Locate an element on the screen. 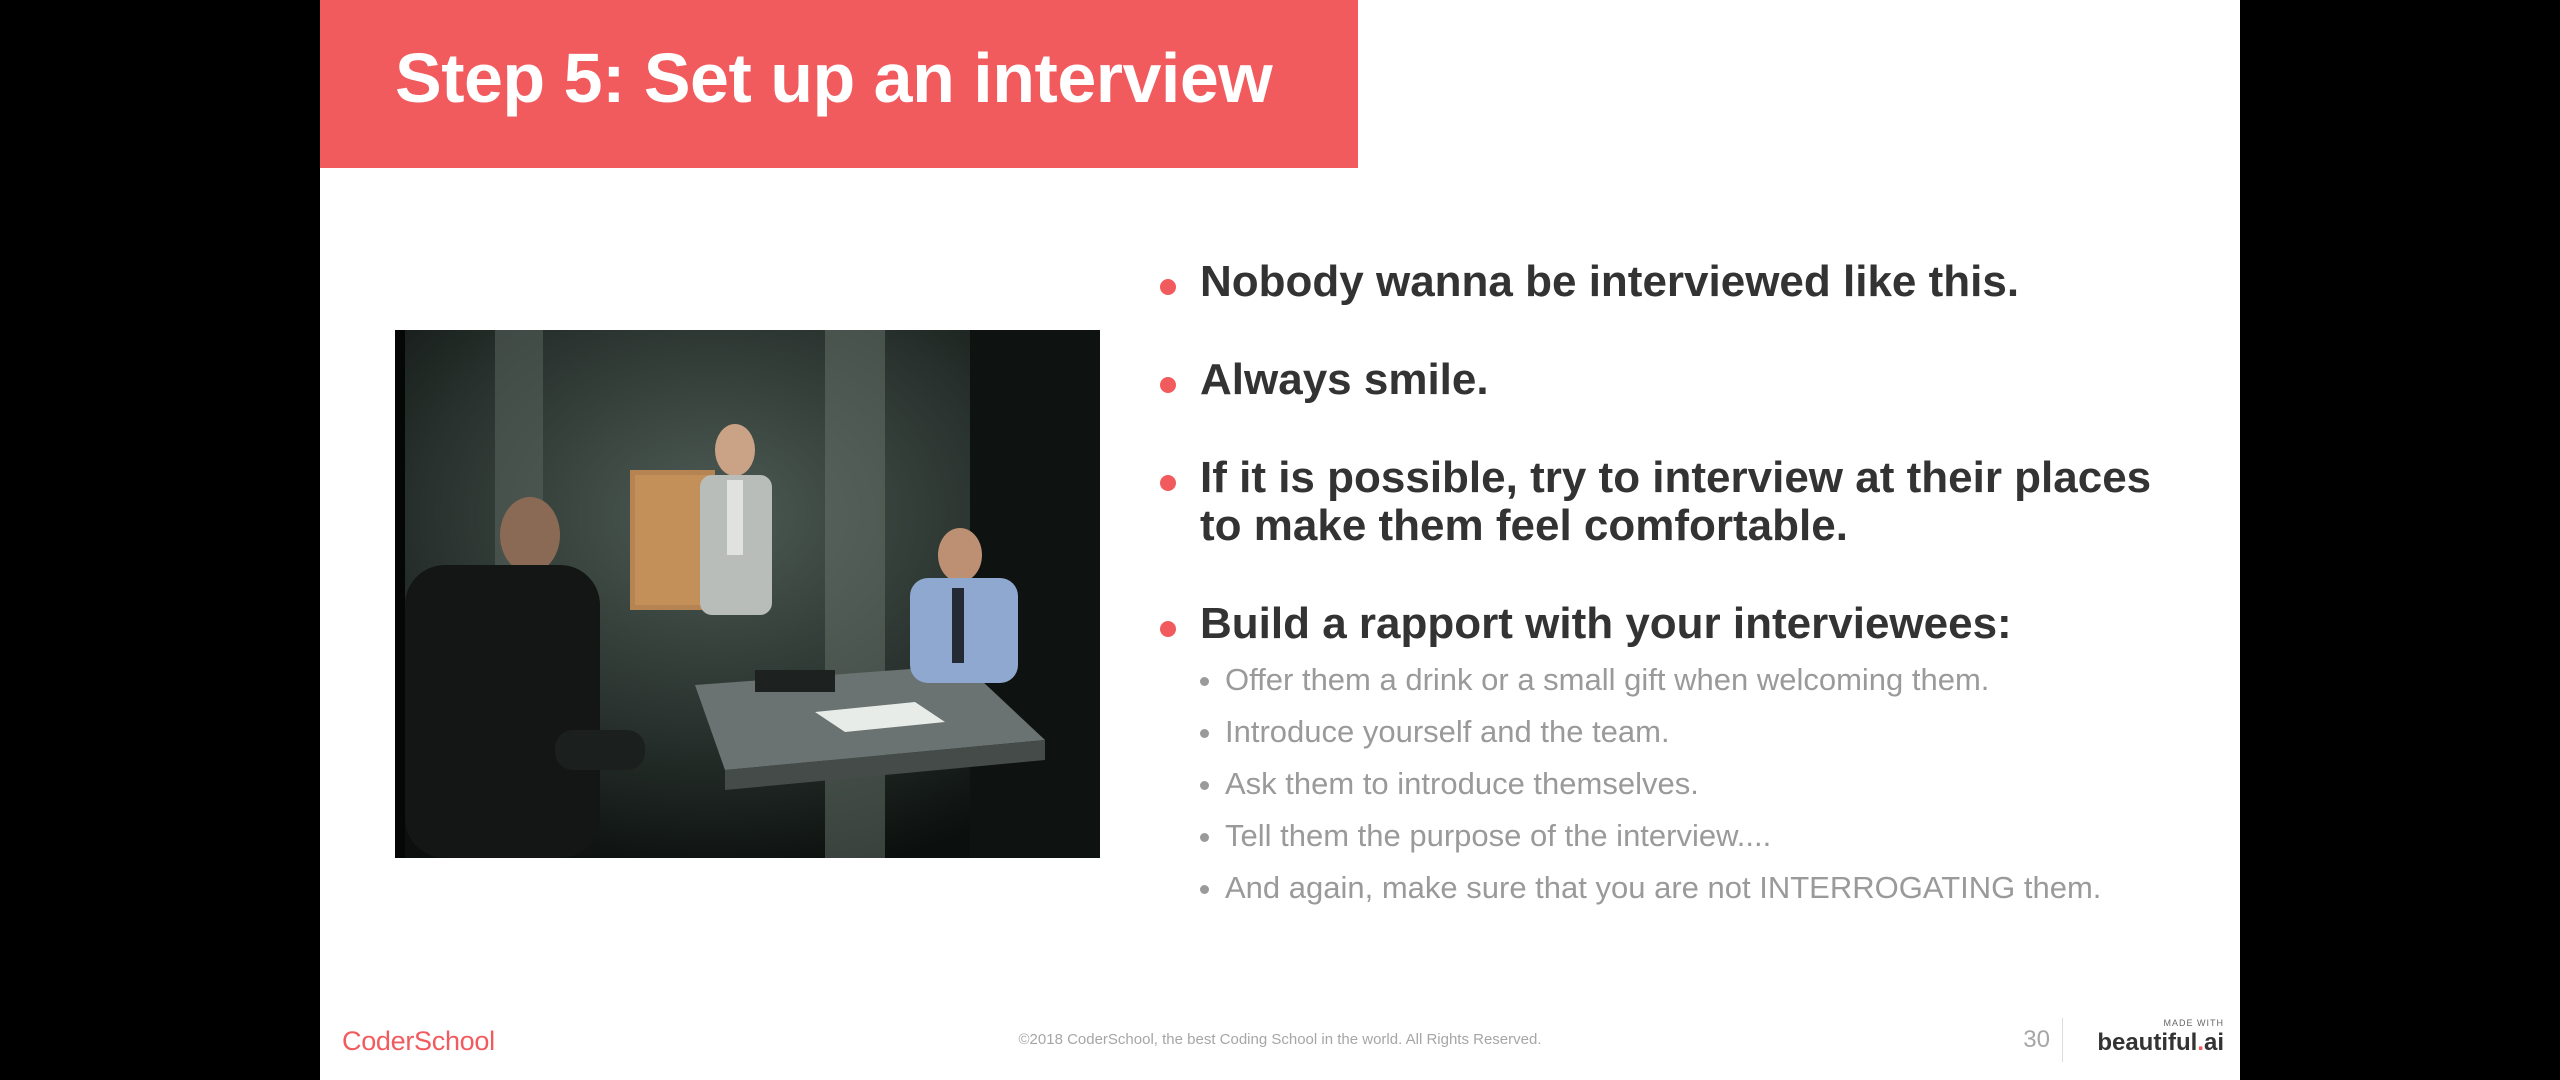 The height and width of the screenshot is (1080, 2560). bullet-text: Always smile. is located at coordinates (1344, 379).